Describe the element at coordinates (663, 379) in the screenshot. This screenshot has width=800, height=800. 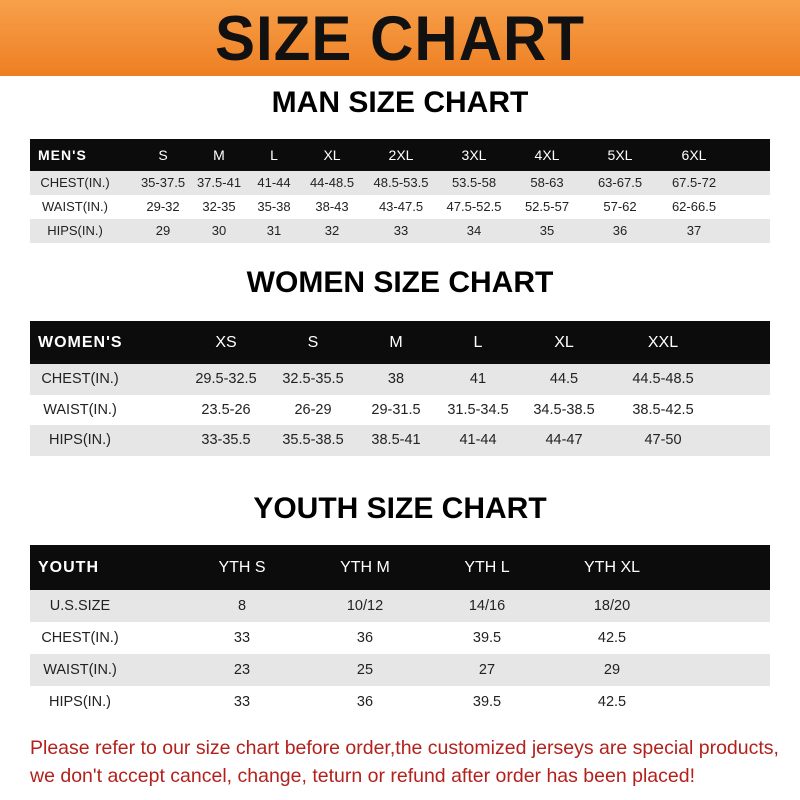
I see `table-cell: 44.5-48.5` at that location.